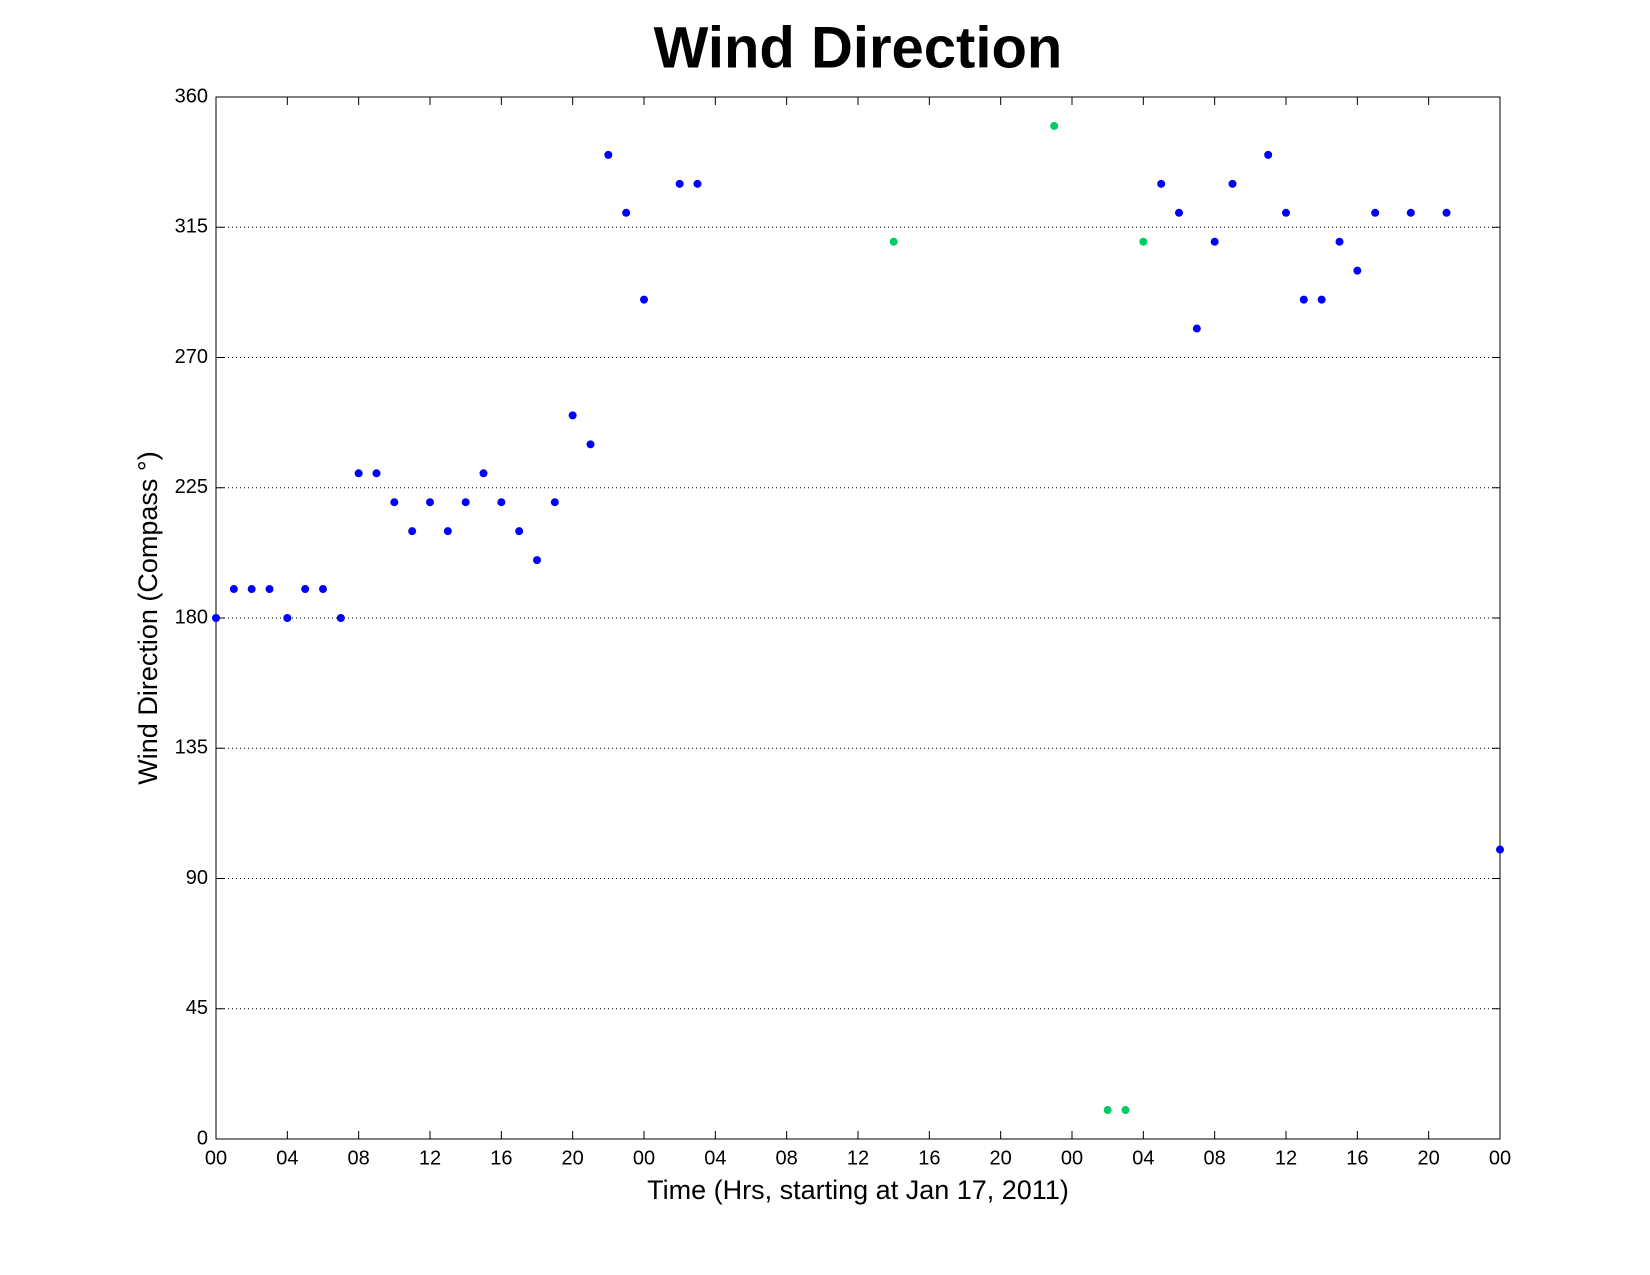 The width and height of the screenshot is (1650, 1275). I want to click on y-tick-label: 0, so click(202, 1138).